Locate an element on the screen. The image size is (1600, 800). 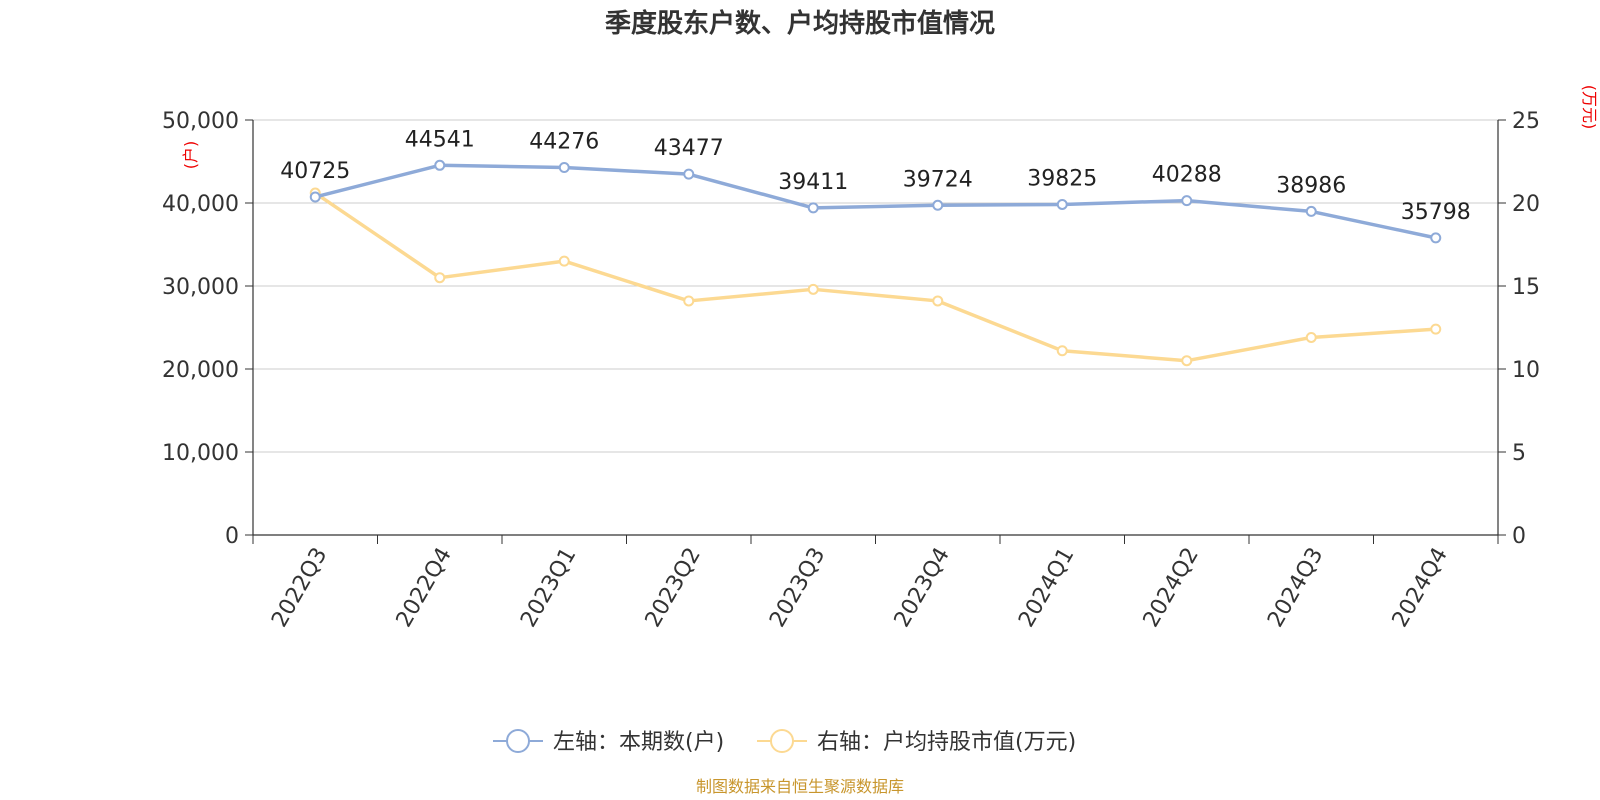
right-axis-unit: (万元) is located at coordinates (1589, 107).